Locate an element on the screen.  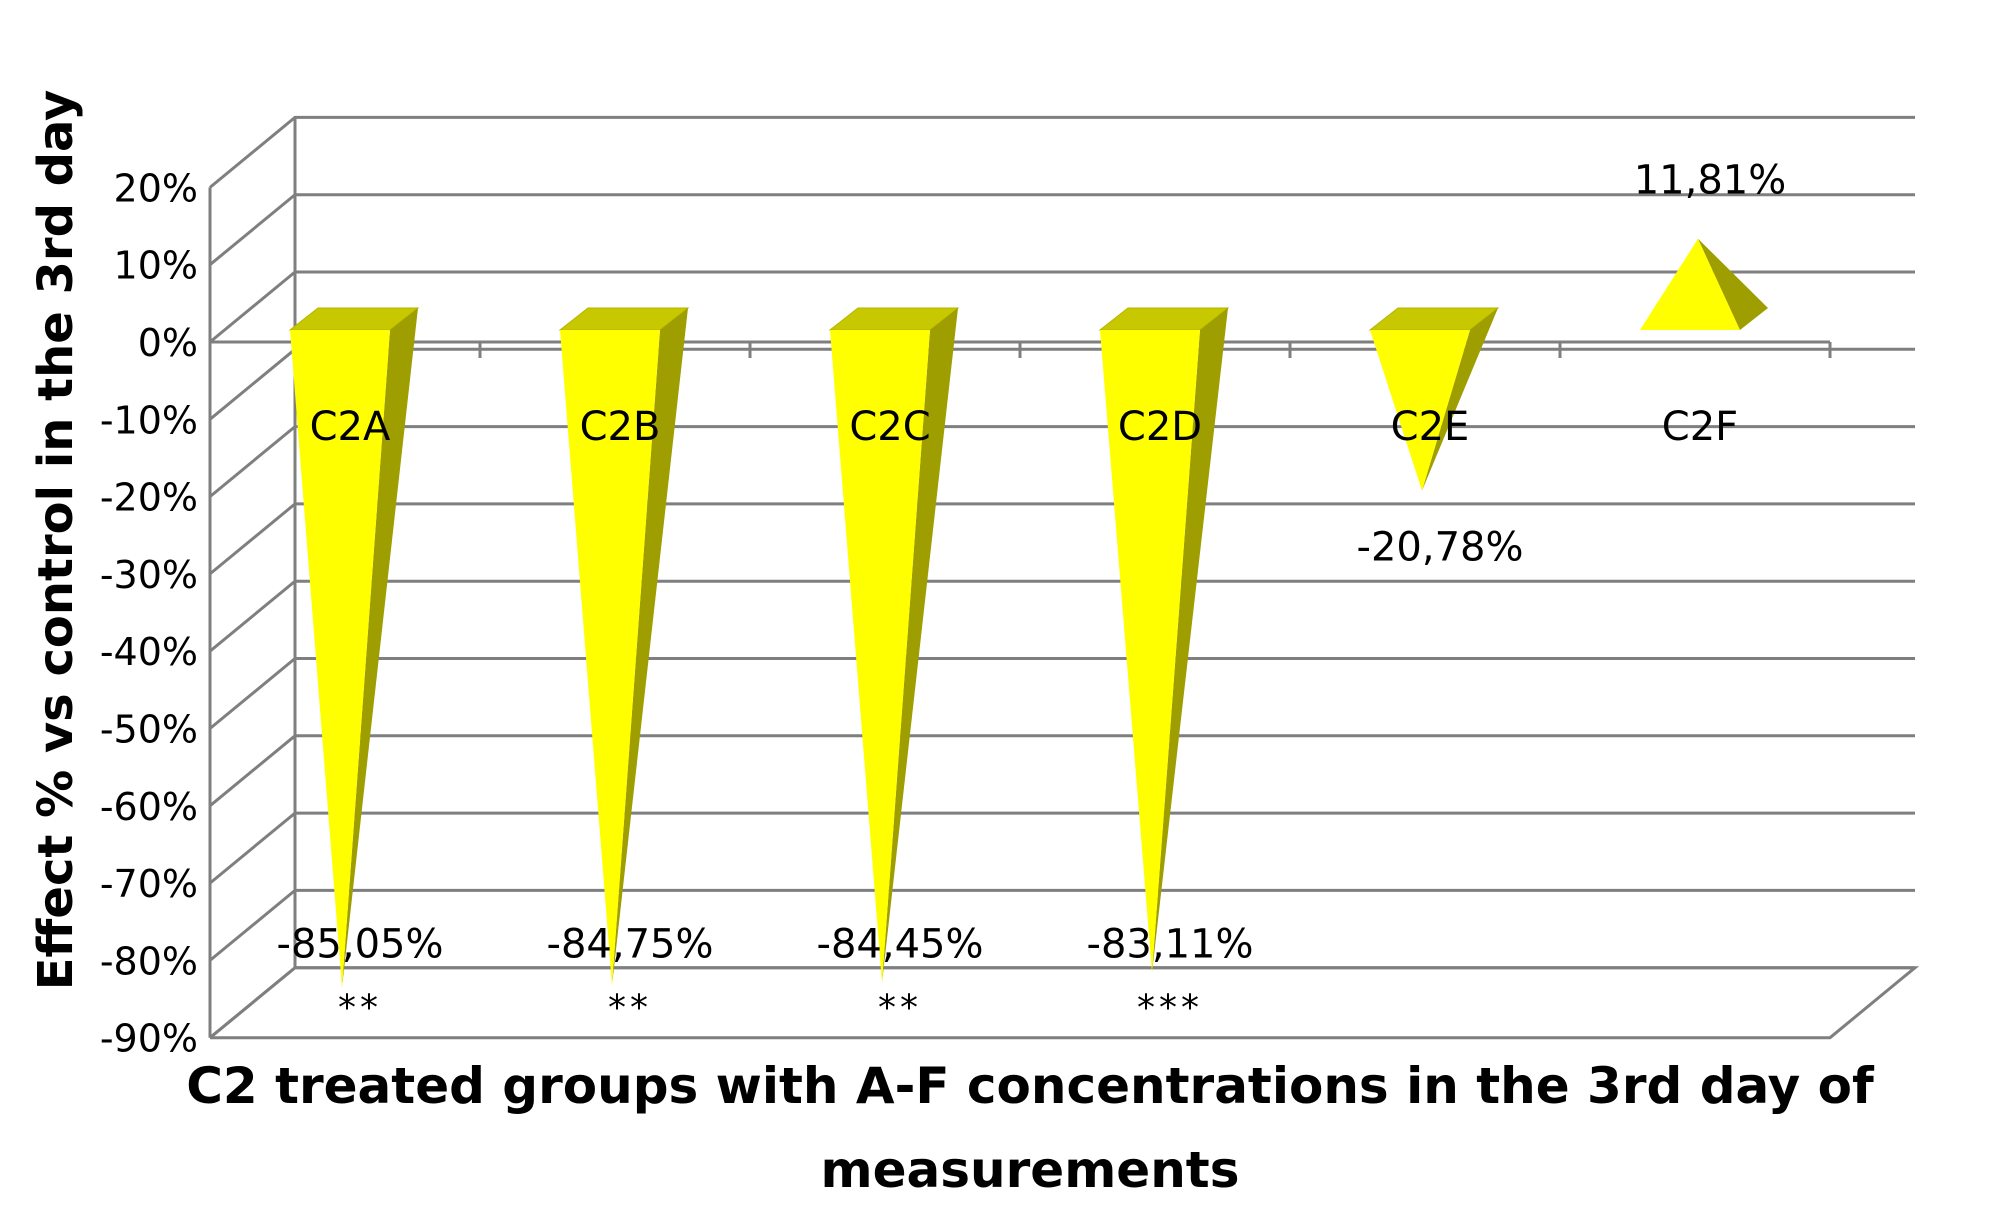
category-label: C2E is located at coordinates (1430, 427).